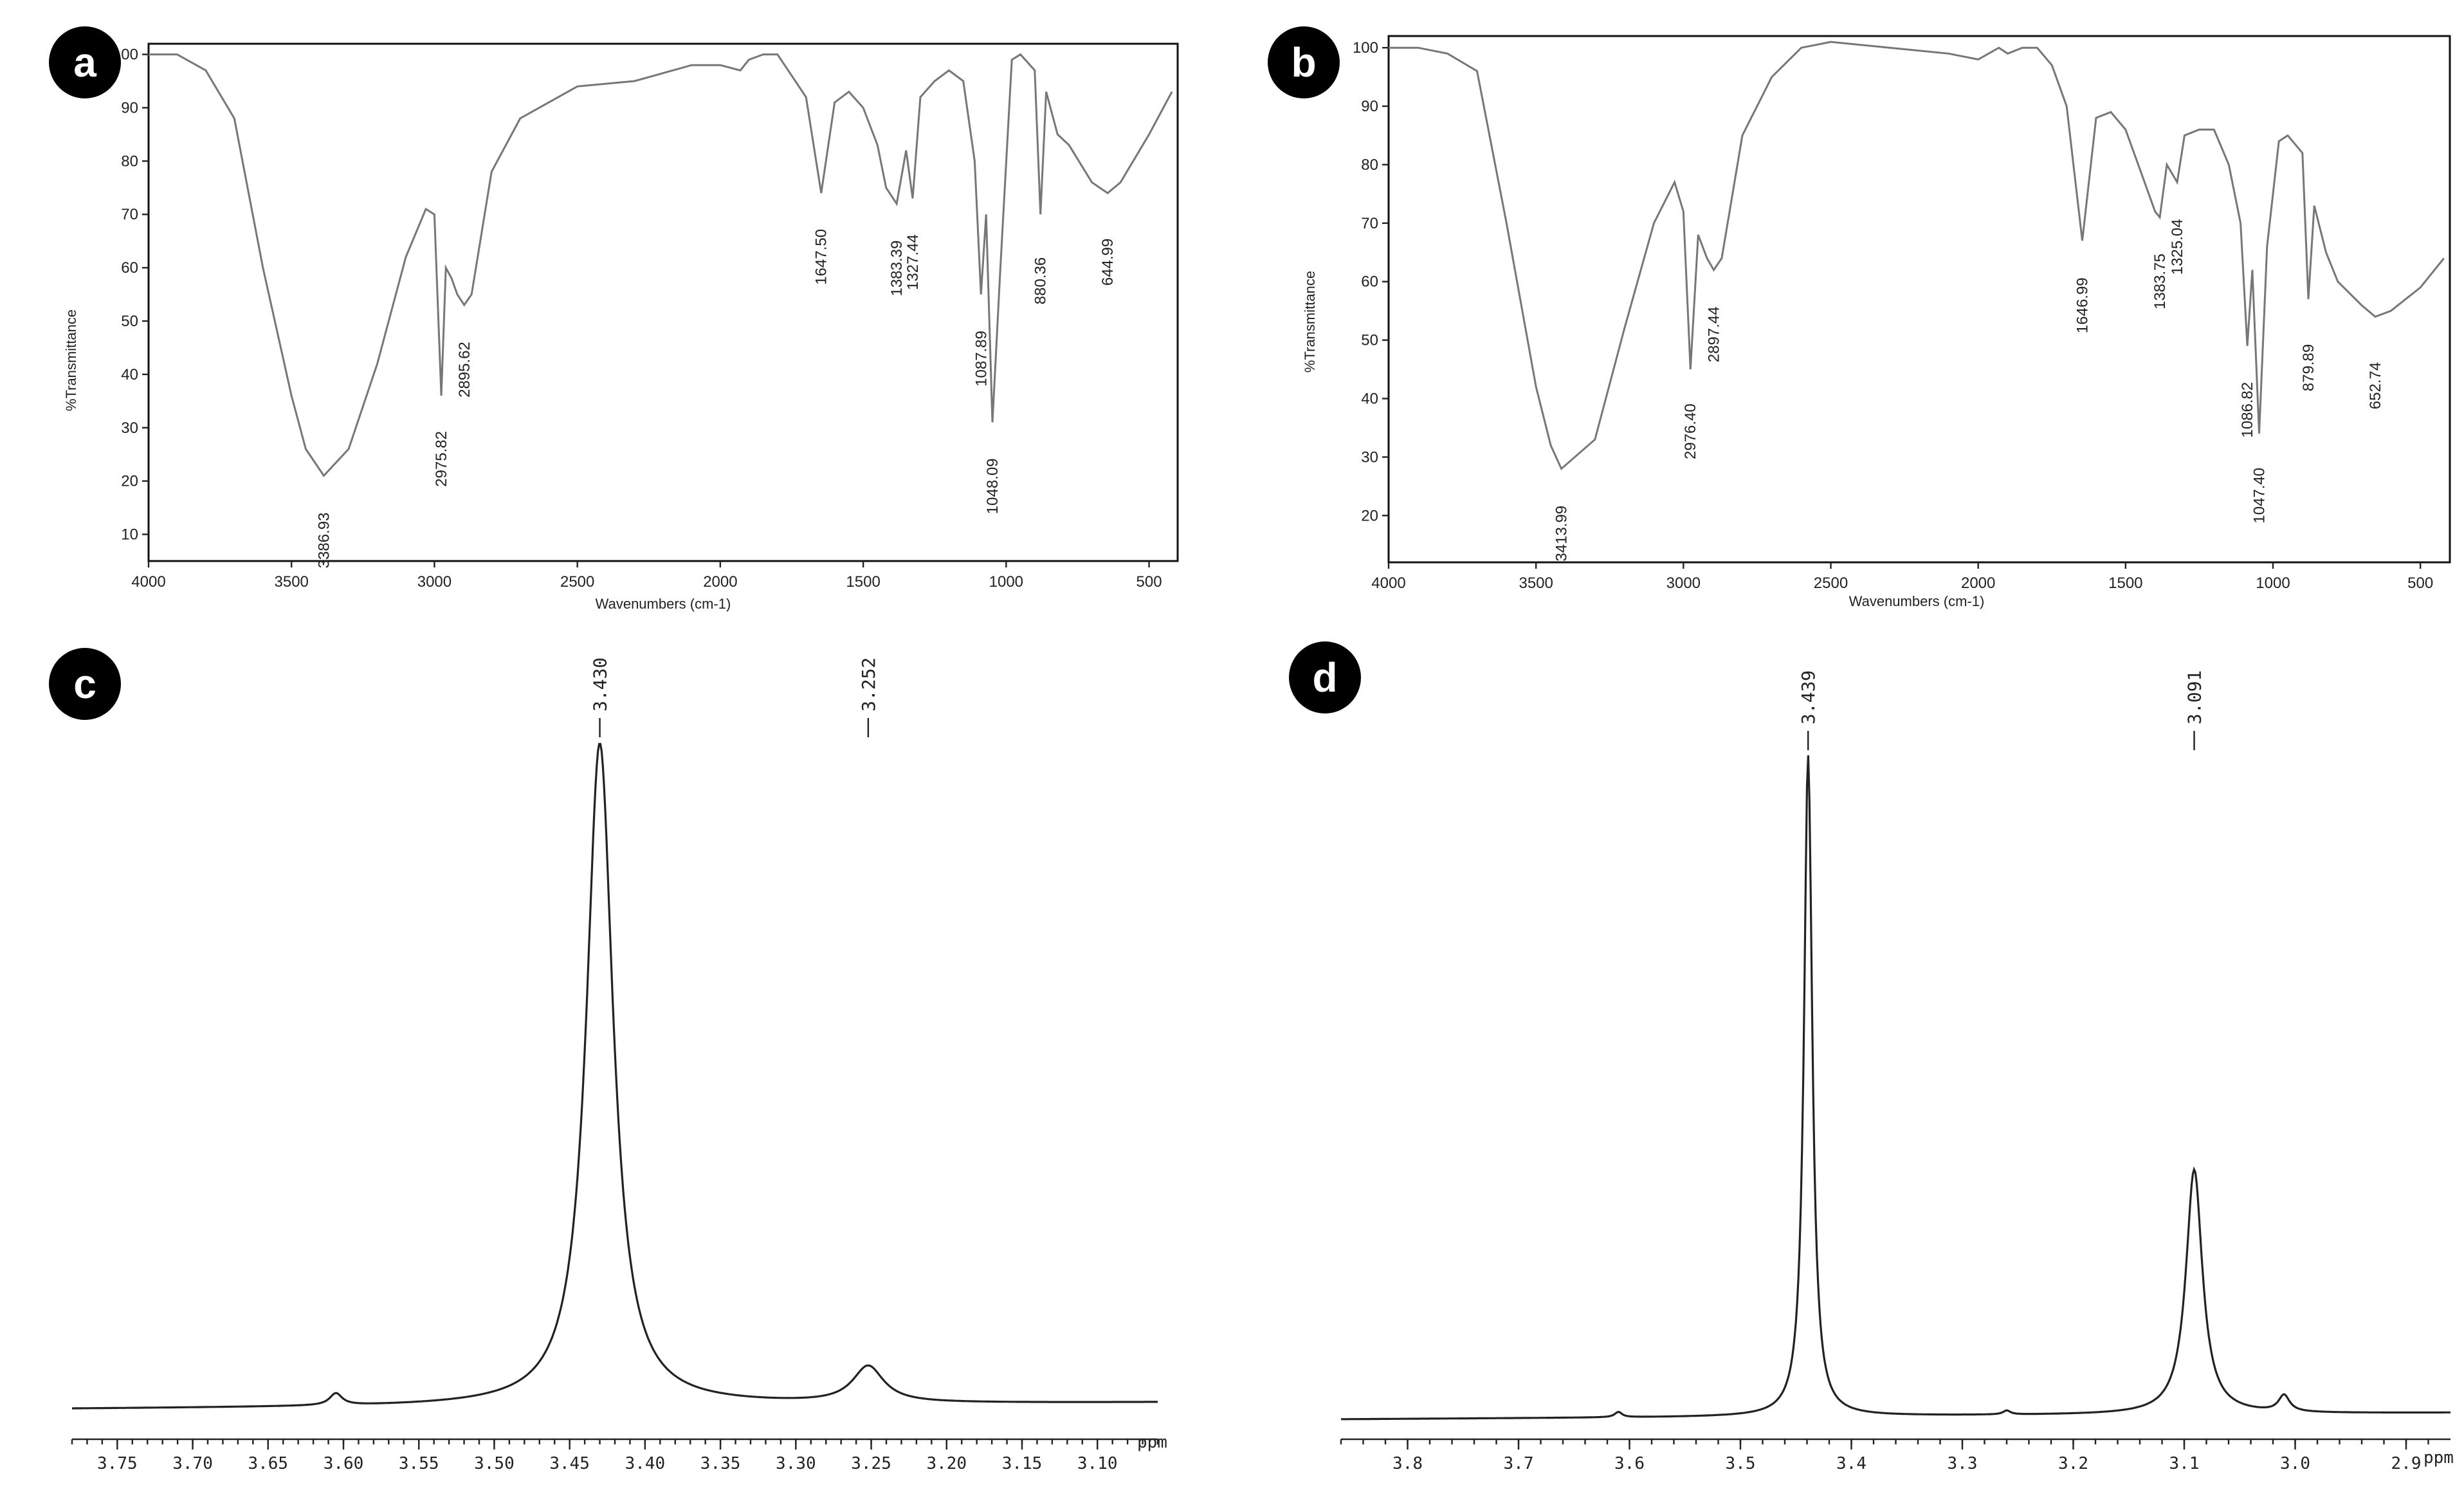 This screenshot has width=2464, height=1492. Describe the element at coordinates (1629, 1463) in the screenshot. I see `x-tick-label: 3.6` at that location.